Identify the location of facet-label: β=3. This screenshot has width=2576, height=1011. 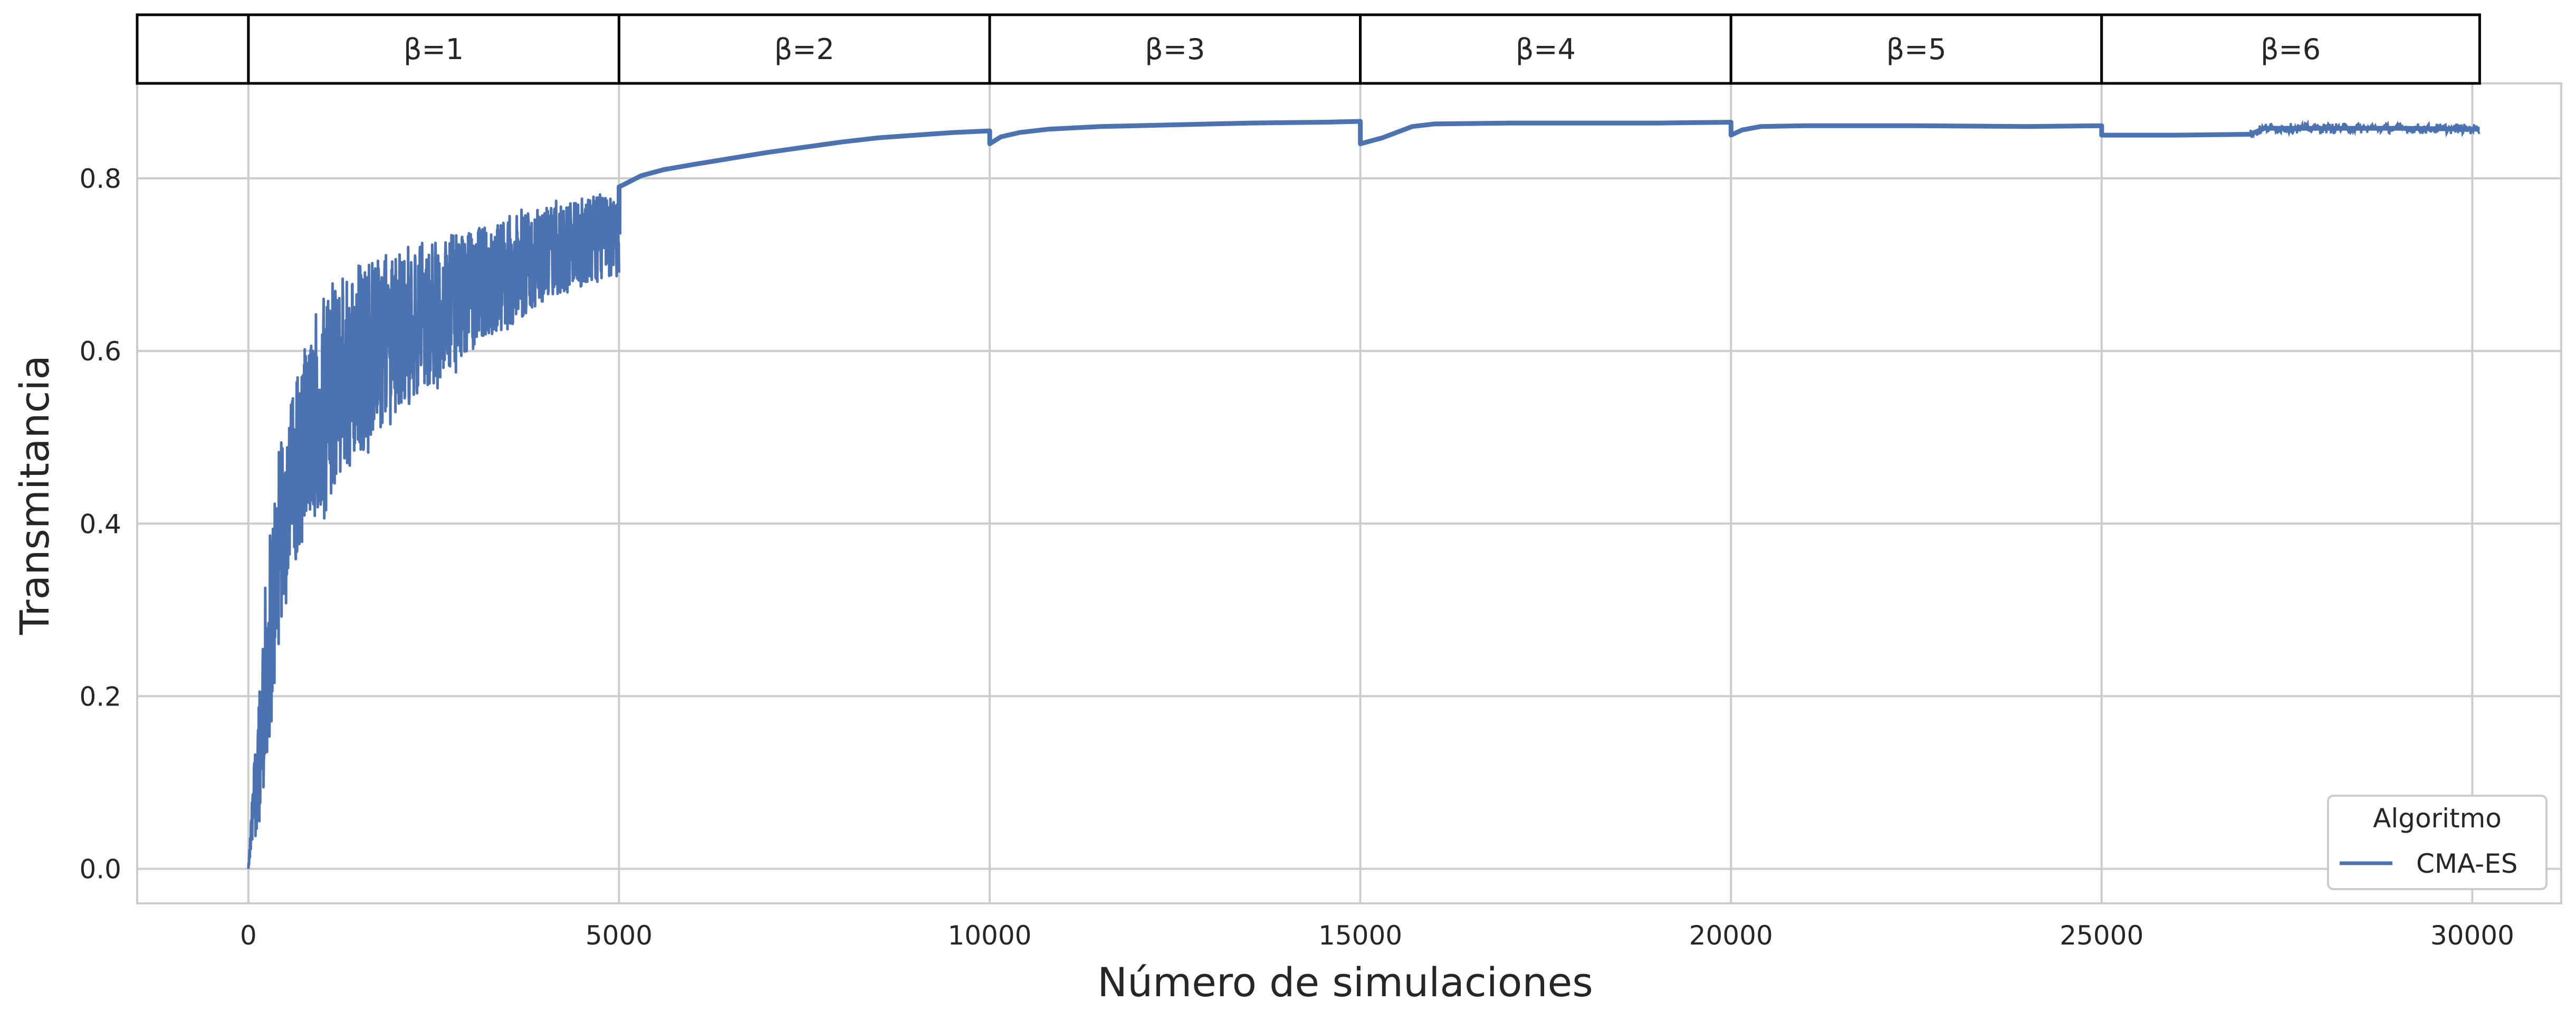
(1175, 49).